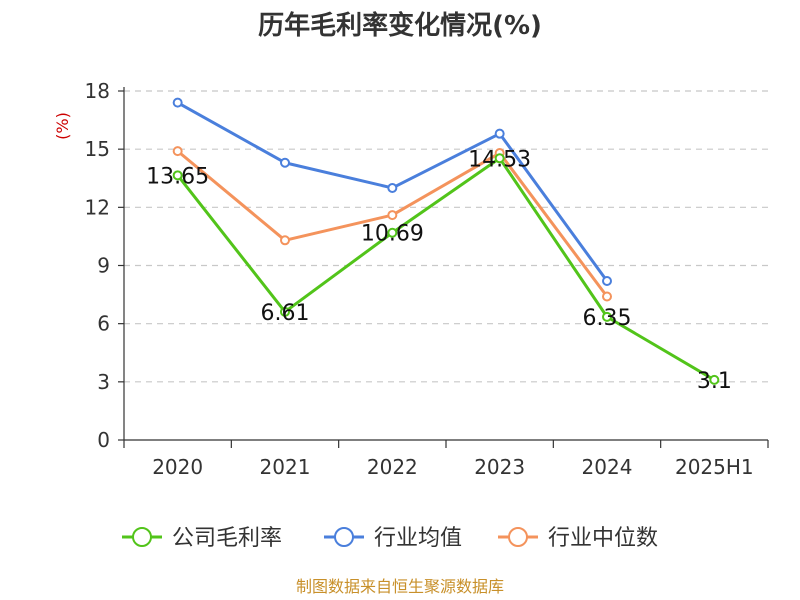 The height and width of the screenshot is (600, 800). What do you see at coordinates (62, 126) in the screenshot?
I see `y-axis-unit: (%)` at bounding box center [62, 126].